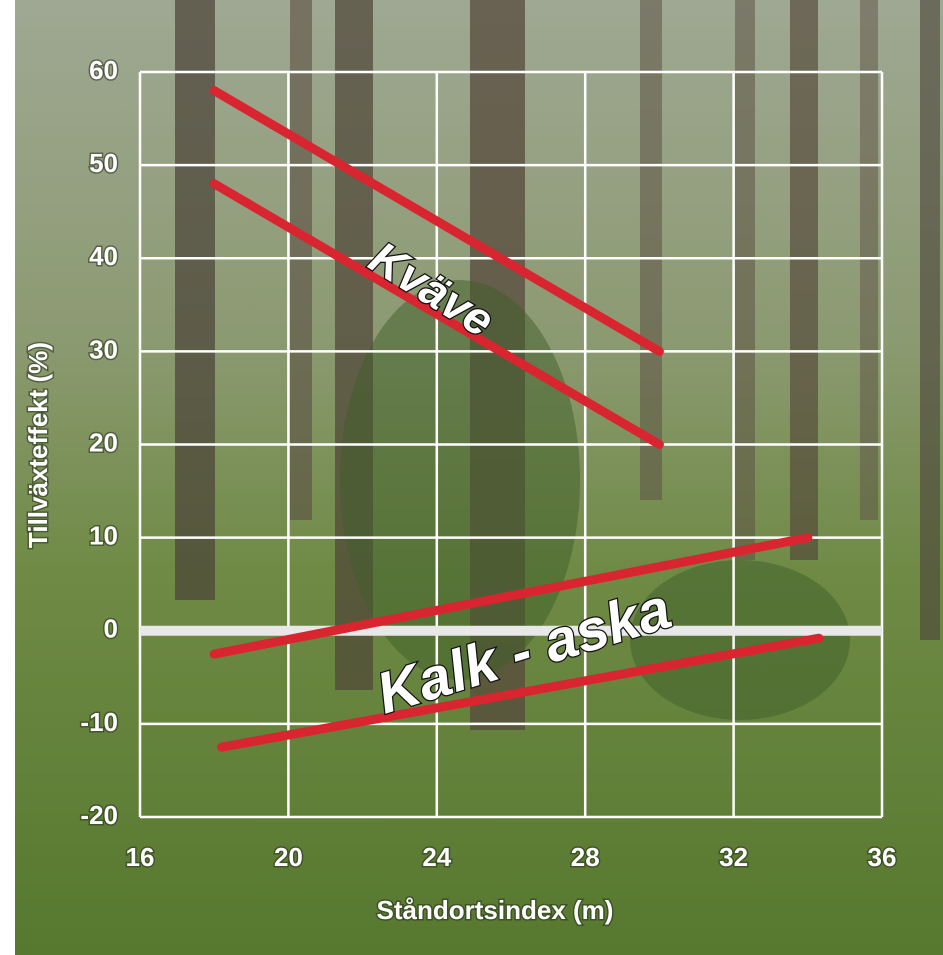 The width and height of the screenshot is (943, 955). What do you see at coordinates (103, 256) in the screenshot?
I see `y-tick-label: 40` at bounding box center [103, 256].